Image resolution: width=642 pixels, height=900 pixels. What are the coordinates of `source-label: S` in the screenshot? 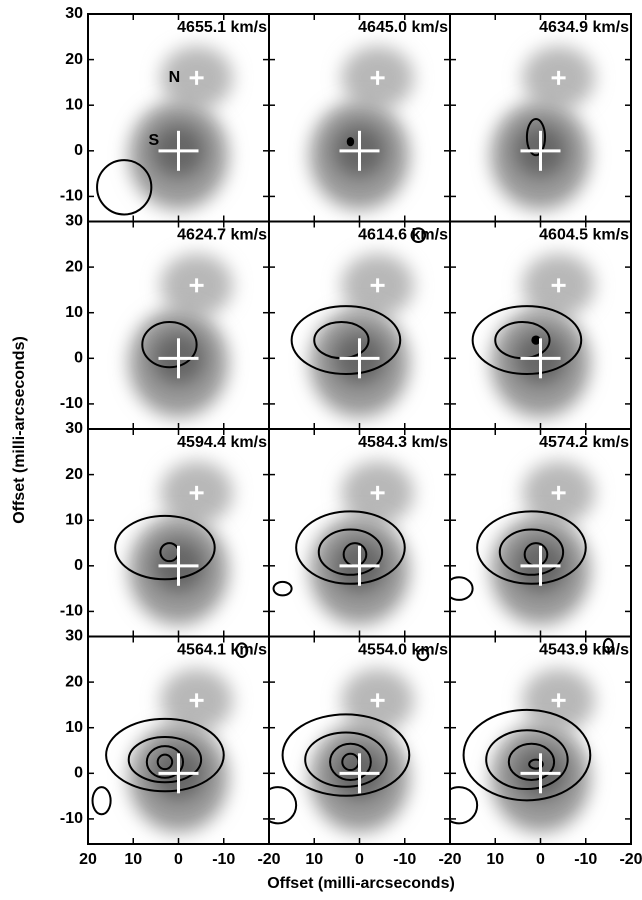 It's located at (154, 140).